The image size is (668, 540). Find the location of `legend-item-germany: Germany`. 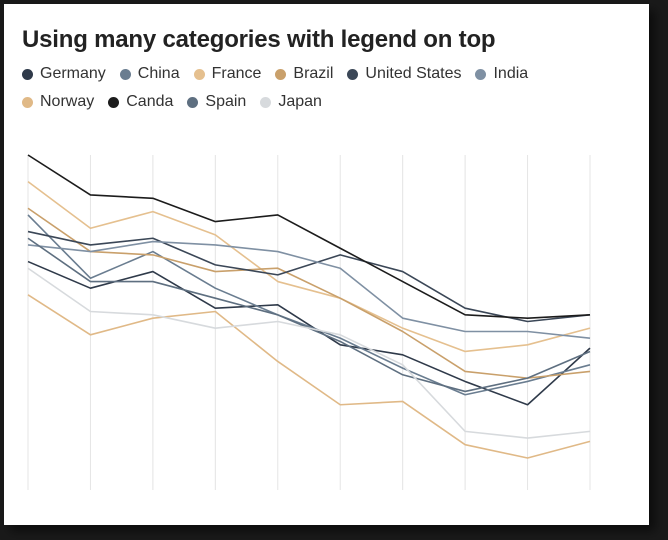

legend-item-germany: Germany is located at coordinates (64, 74).